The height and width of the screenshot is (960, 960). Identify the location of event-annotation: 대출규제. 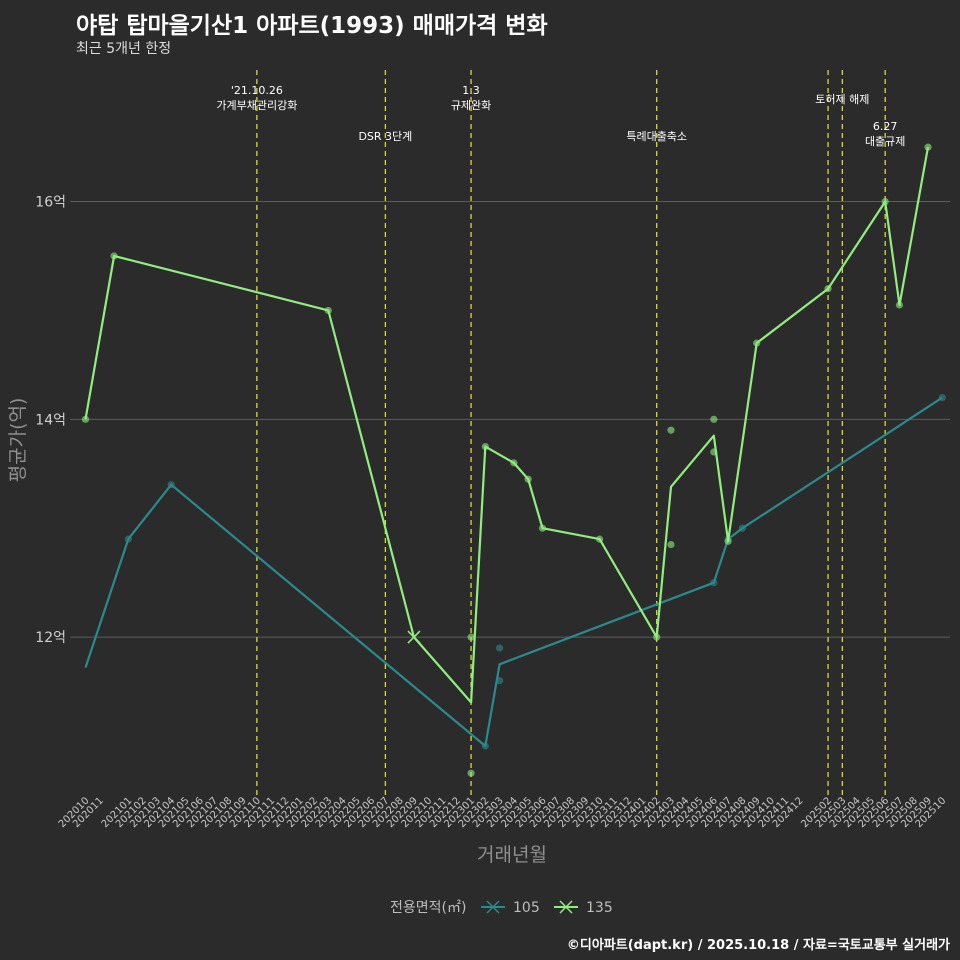
(885, 141).